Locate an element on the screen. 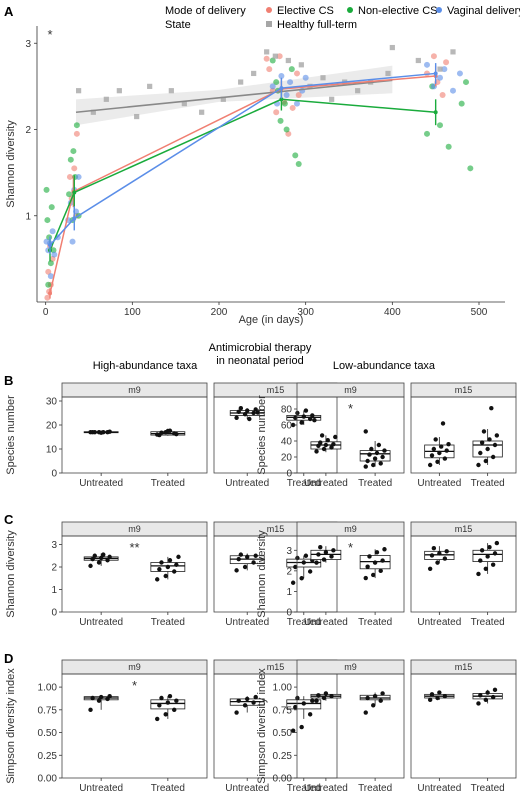  panel-d-low-facet-m15-box-untreated-x-label: Untreated is located at coordinates (439, 788).